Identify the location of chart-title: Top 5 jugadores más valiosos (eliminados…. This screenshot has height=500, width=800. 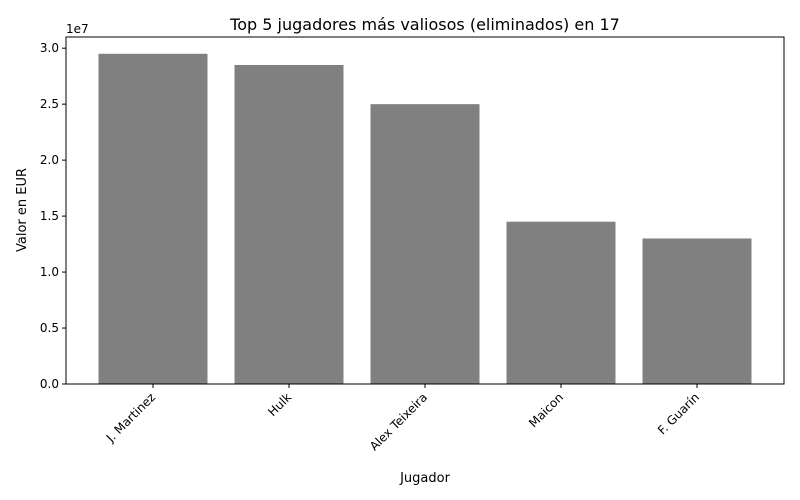
(424, 24).